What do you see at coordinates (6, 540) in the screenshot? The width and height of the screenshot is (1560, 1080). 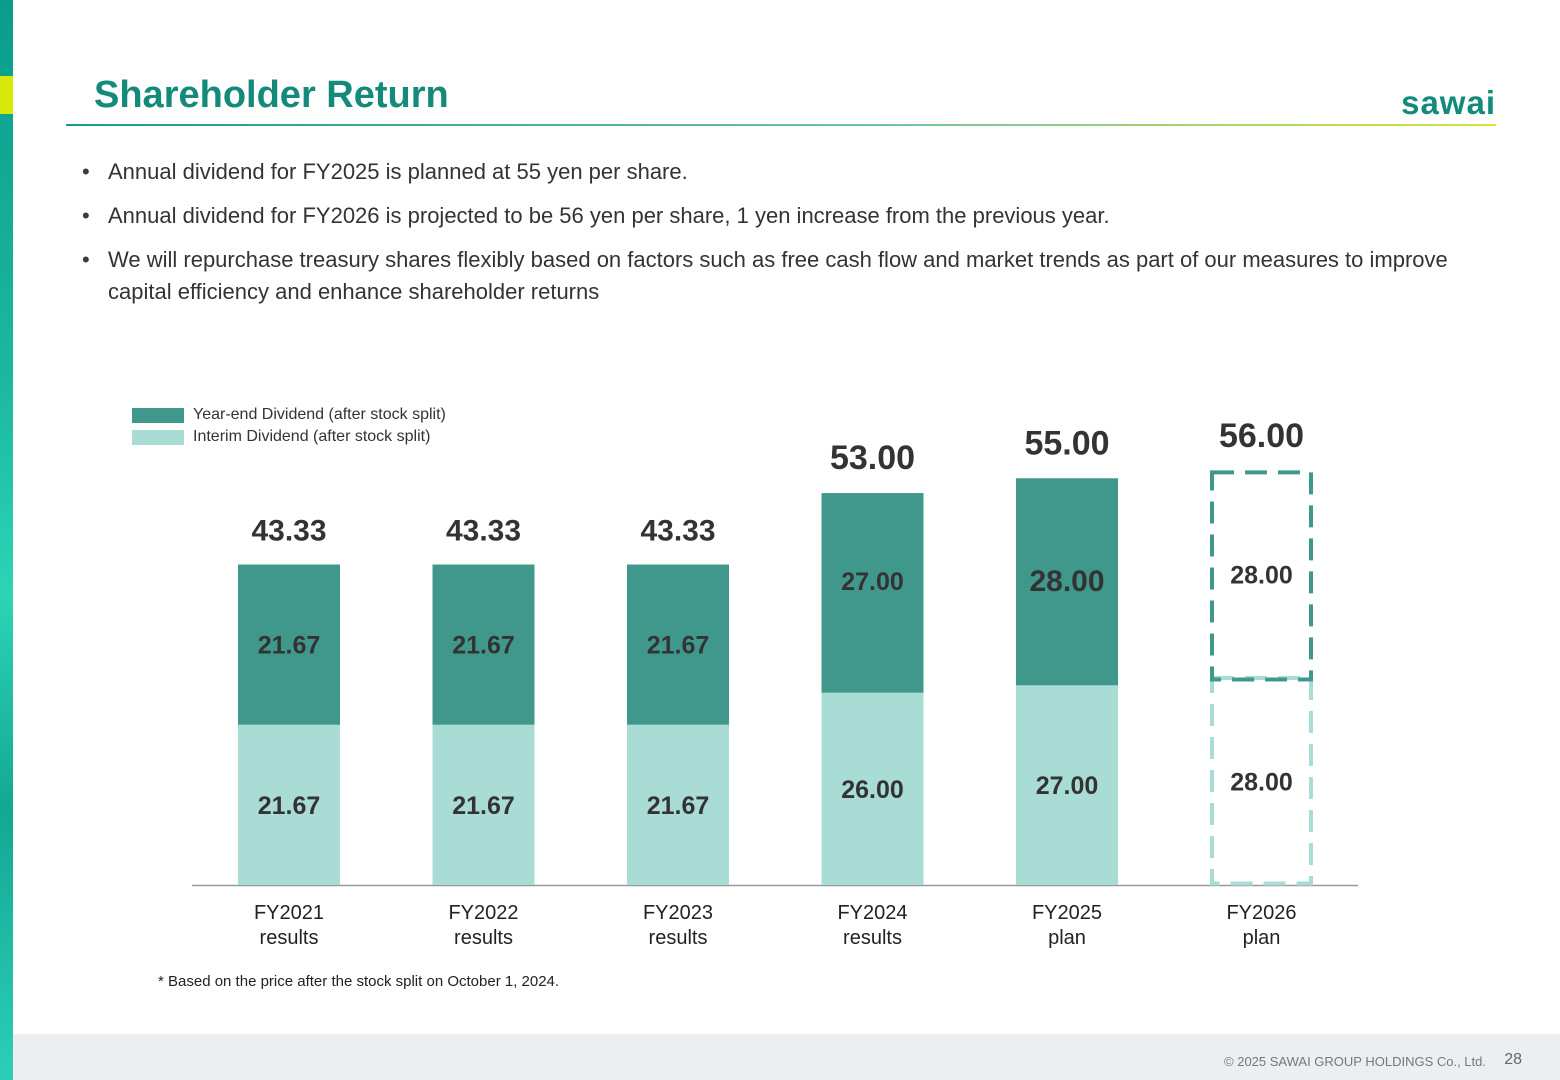 I see `side-decoration-bar` at bounding box center [6, 540].